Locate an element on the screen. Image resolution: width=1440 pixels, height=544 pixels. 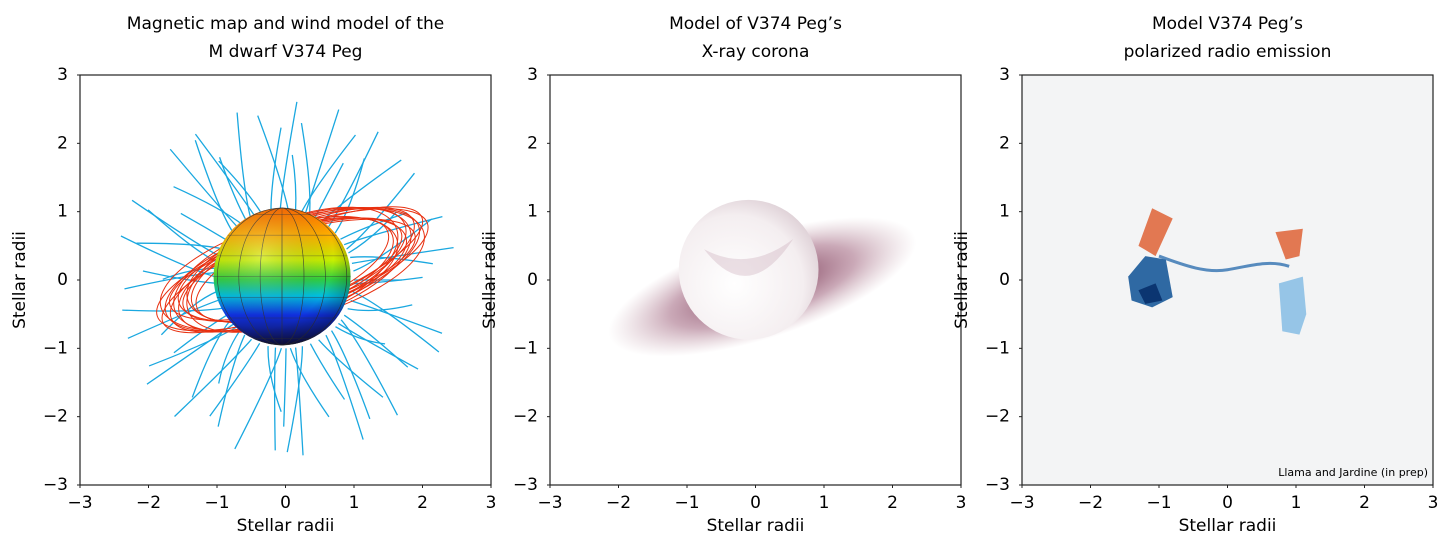
chart-title: polarized radio emission is located at coordinates (1228, 52).